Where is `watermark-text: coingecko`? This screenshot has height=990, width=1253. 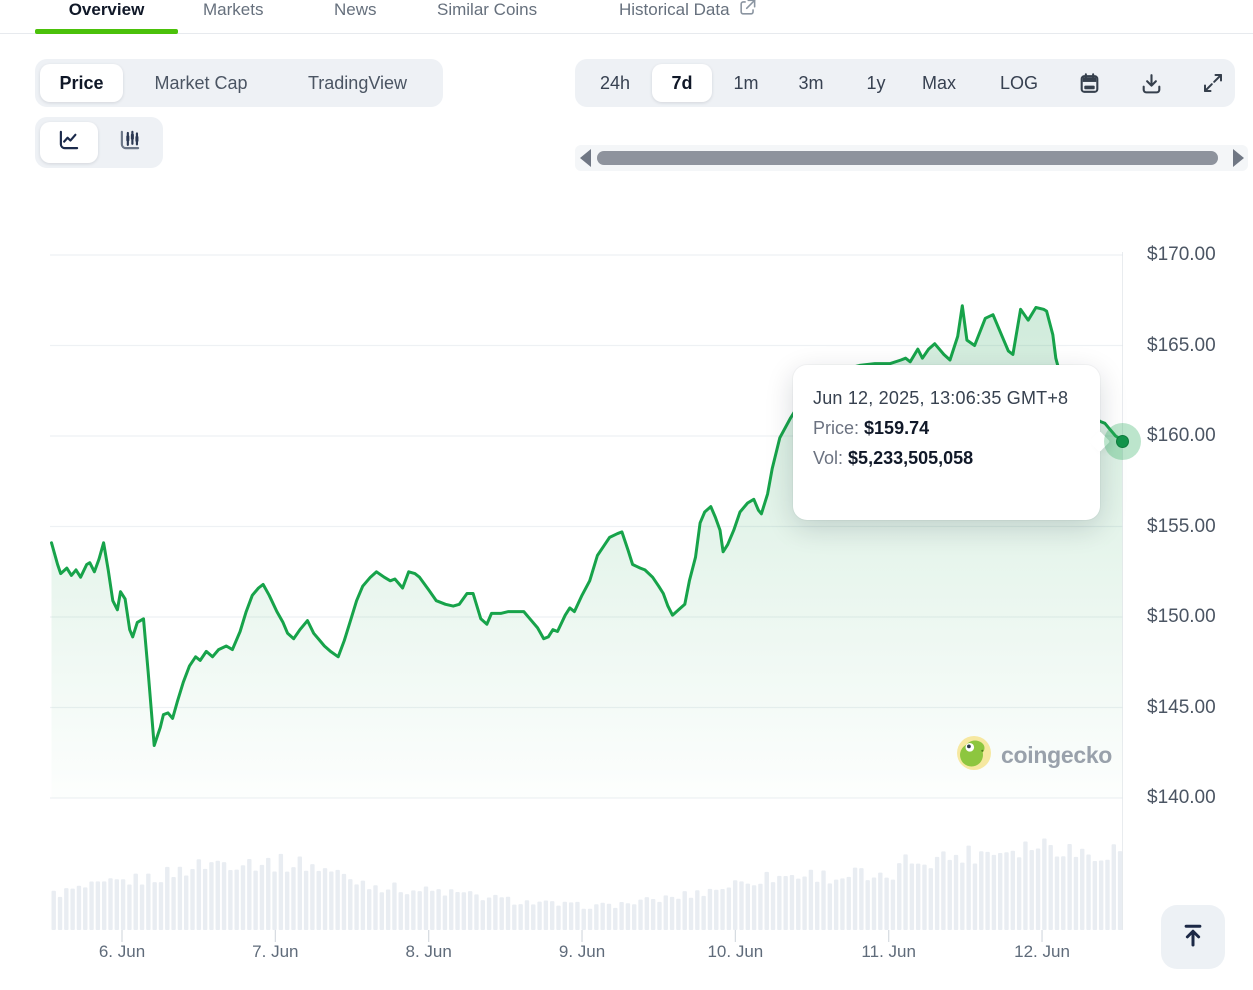
watermark-text: coingecko is located at coordinates (1057, 755).